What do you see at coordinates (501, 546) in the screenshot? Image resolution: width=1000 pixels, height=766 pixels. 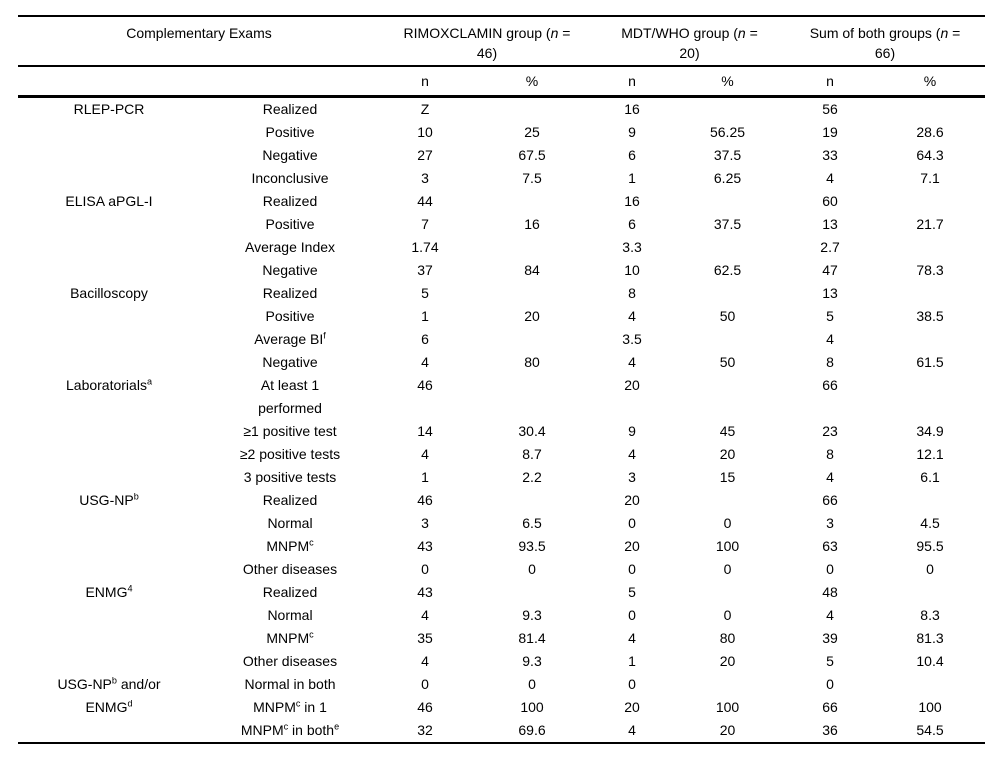 I see `table-row: MNPMc 43 93.5 20 100 63 95.5` at bounding box center [501, 546].